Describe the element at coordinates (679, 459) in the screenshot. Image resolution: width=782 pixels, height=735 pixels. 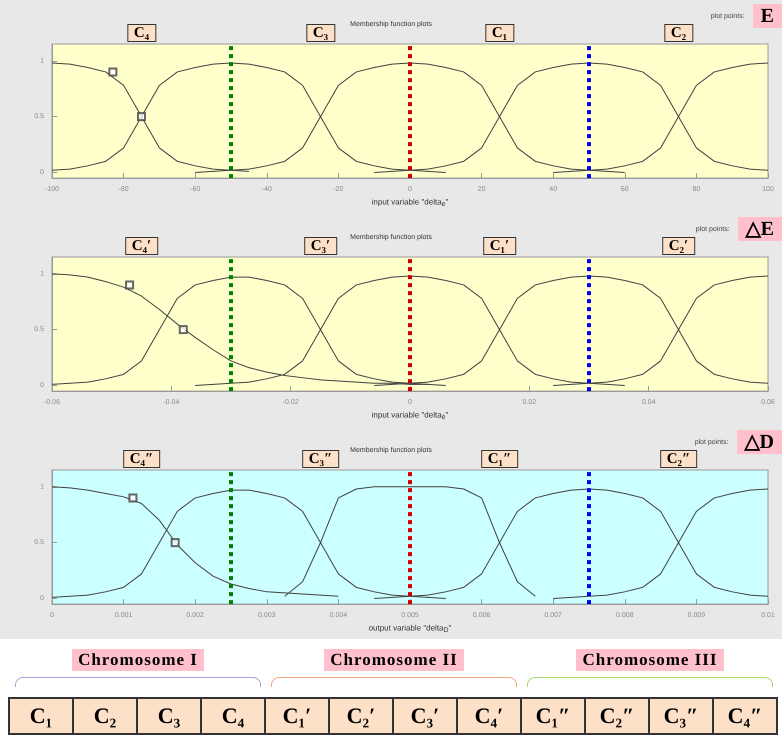
I see `text: C₂″` at that location.